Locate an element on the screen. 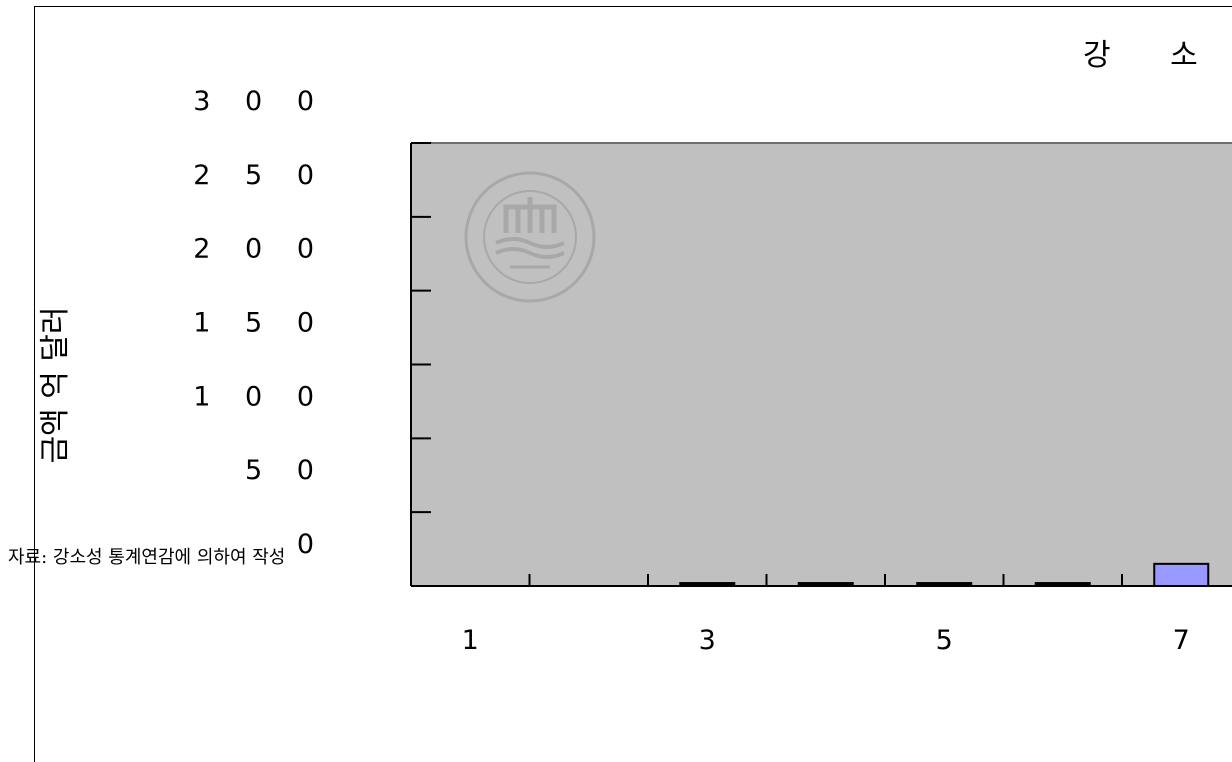 Image resolution: width=1232 pixels, height=762 pixels. y-tick-label: 0 is located at coordinates (312, 544).